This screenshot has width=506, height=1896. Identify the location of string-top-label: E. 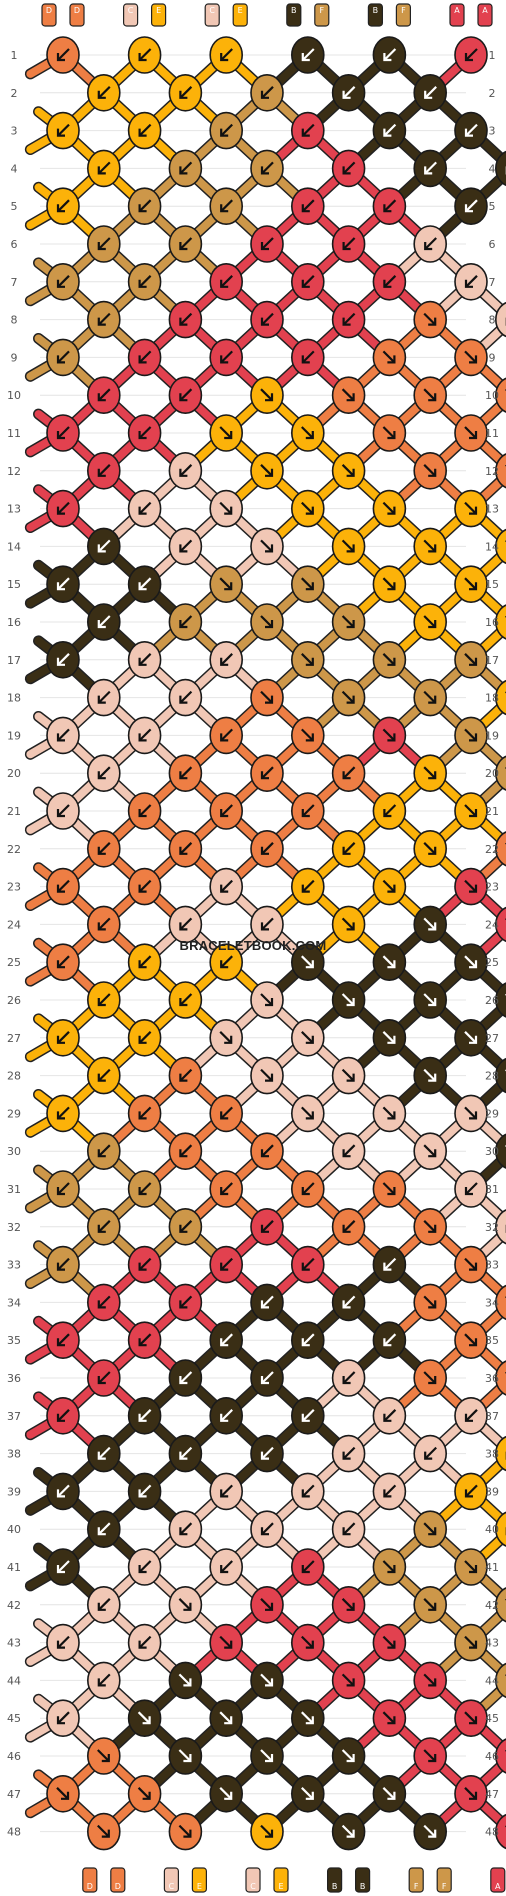
(158, 10).